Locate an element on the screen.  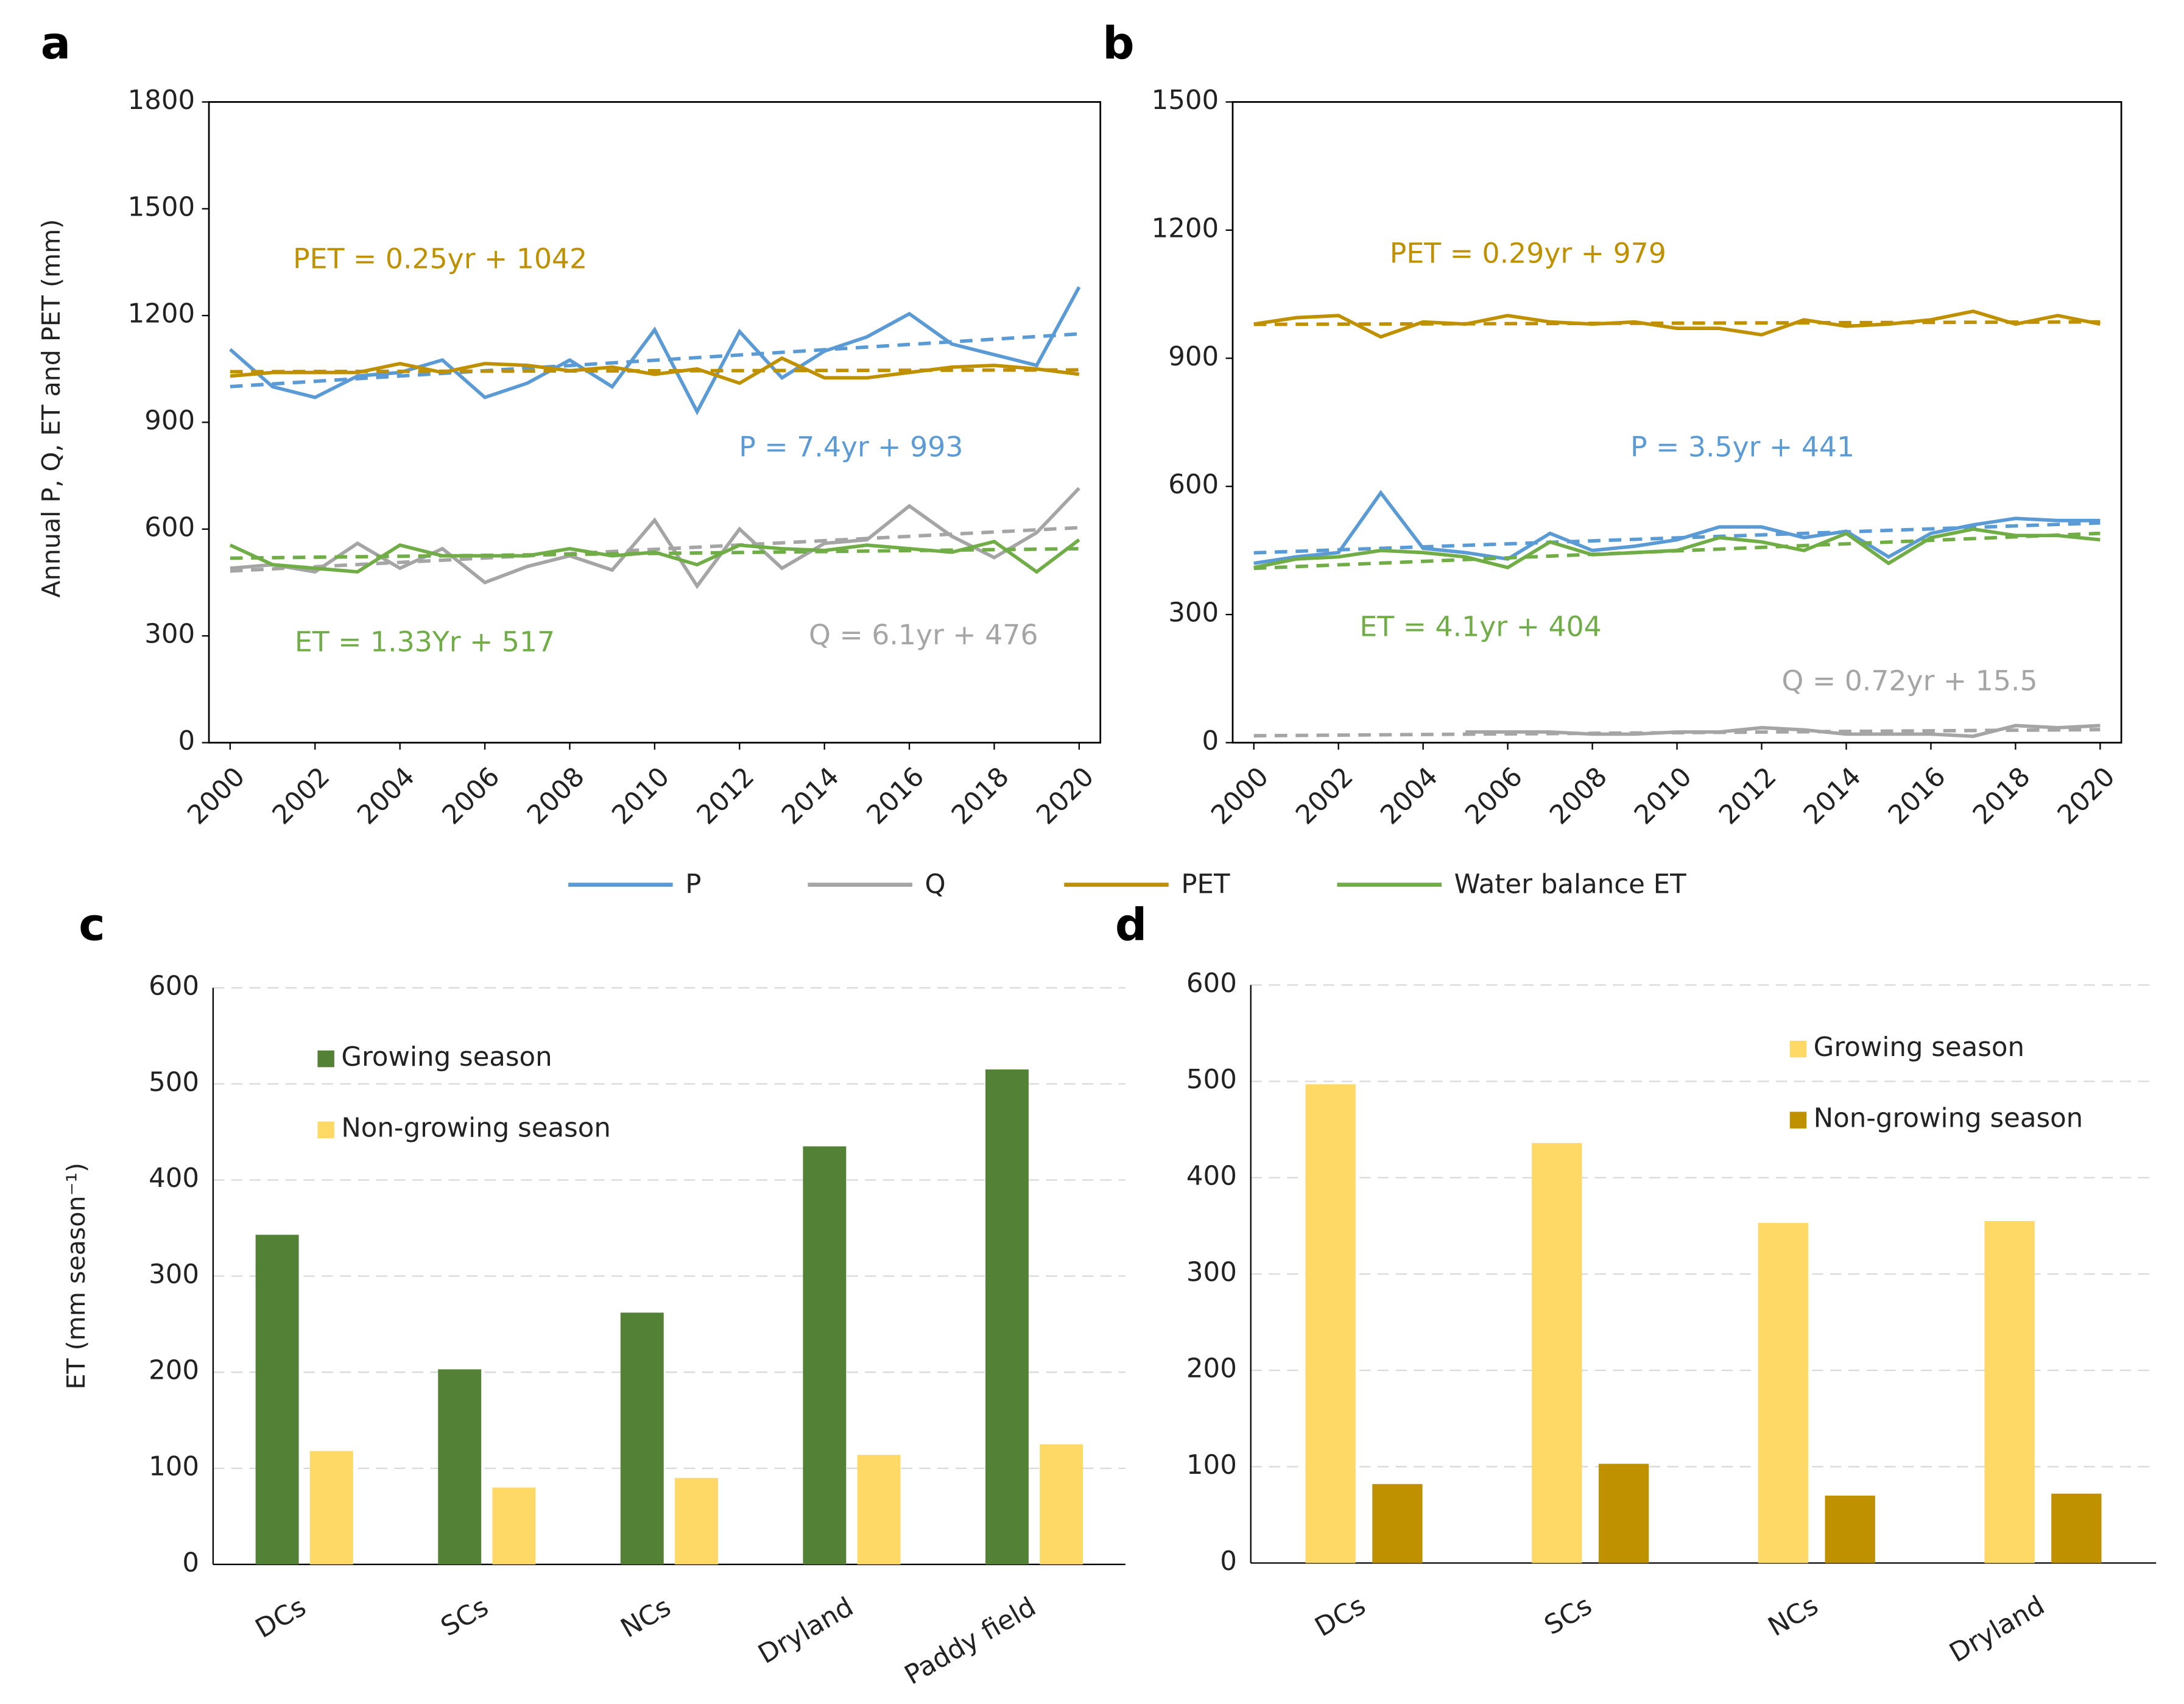
legend-label: PET is located at coordinates (1205, 885).